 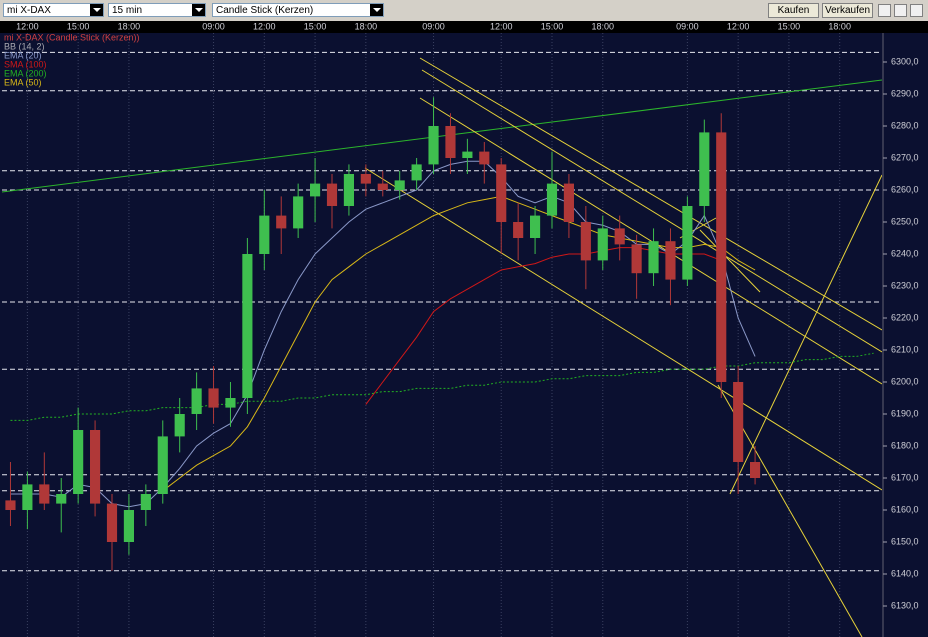 What do you see at coordinates (53, 10) in the screenshot?
I see `instrument-select: mi X-DAX` at bounding box center [53, 10].